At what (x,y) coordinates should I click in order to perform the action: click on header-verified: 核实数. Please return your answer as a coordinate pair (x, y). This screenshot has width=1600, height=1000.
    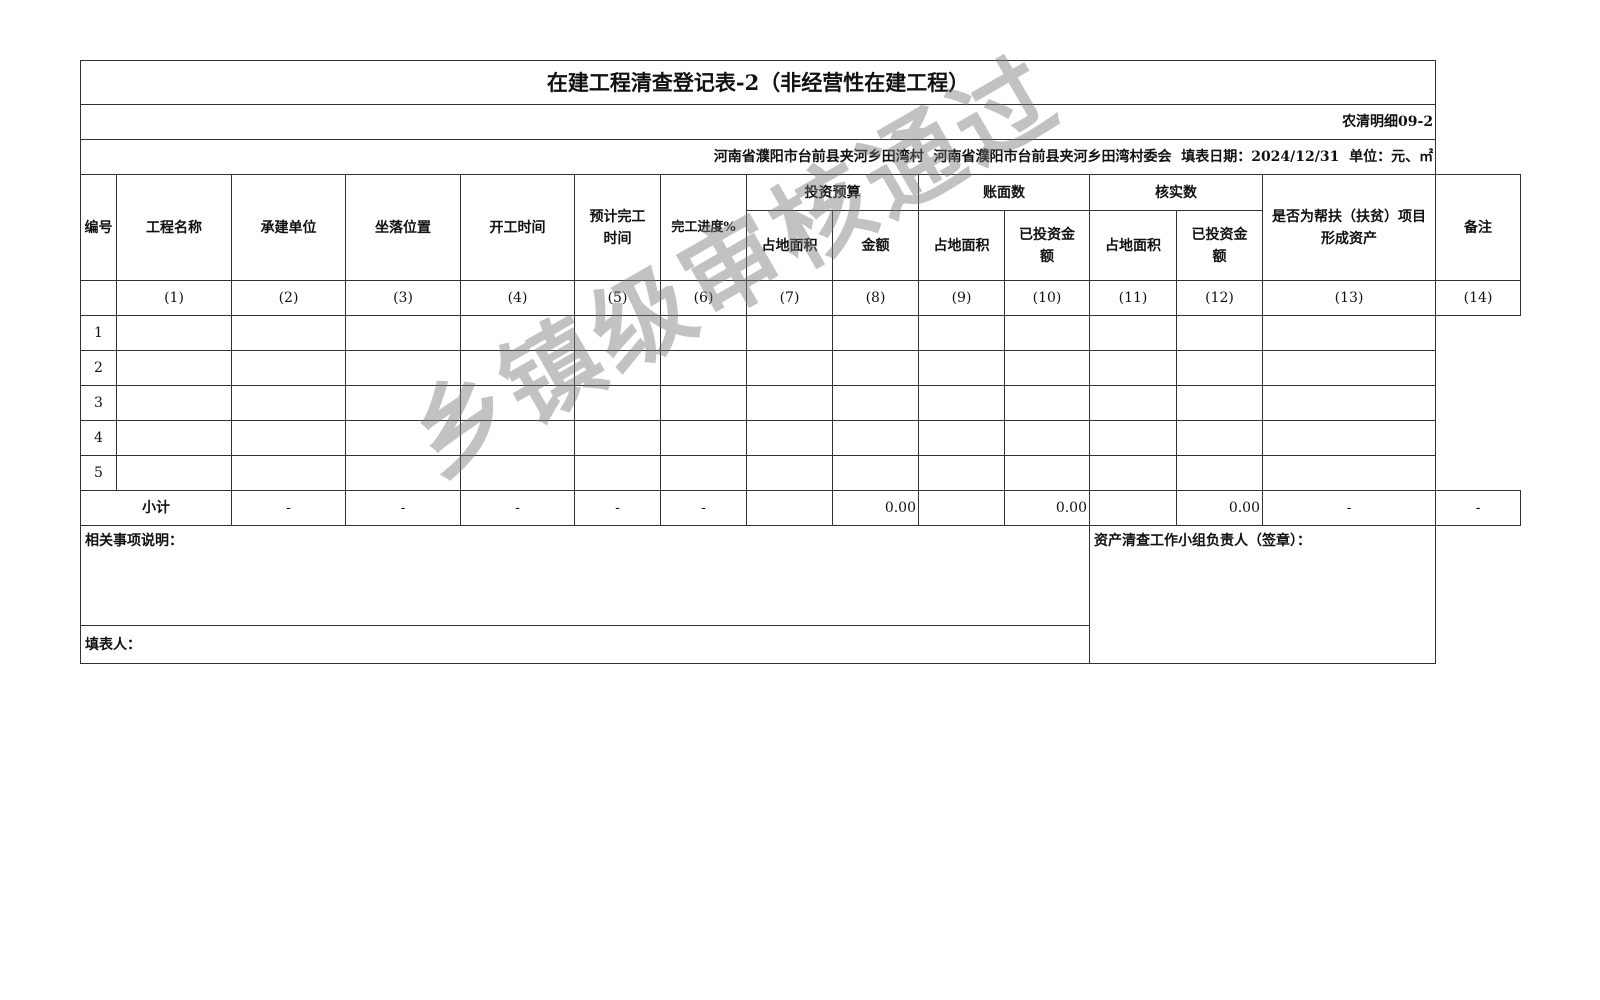
    Looking at the image, I should click on (1176, 192).